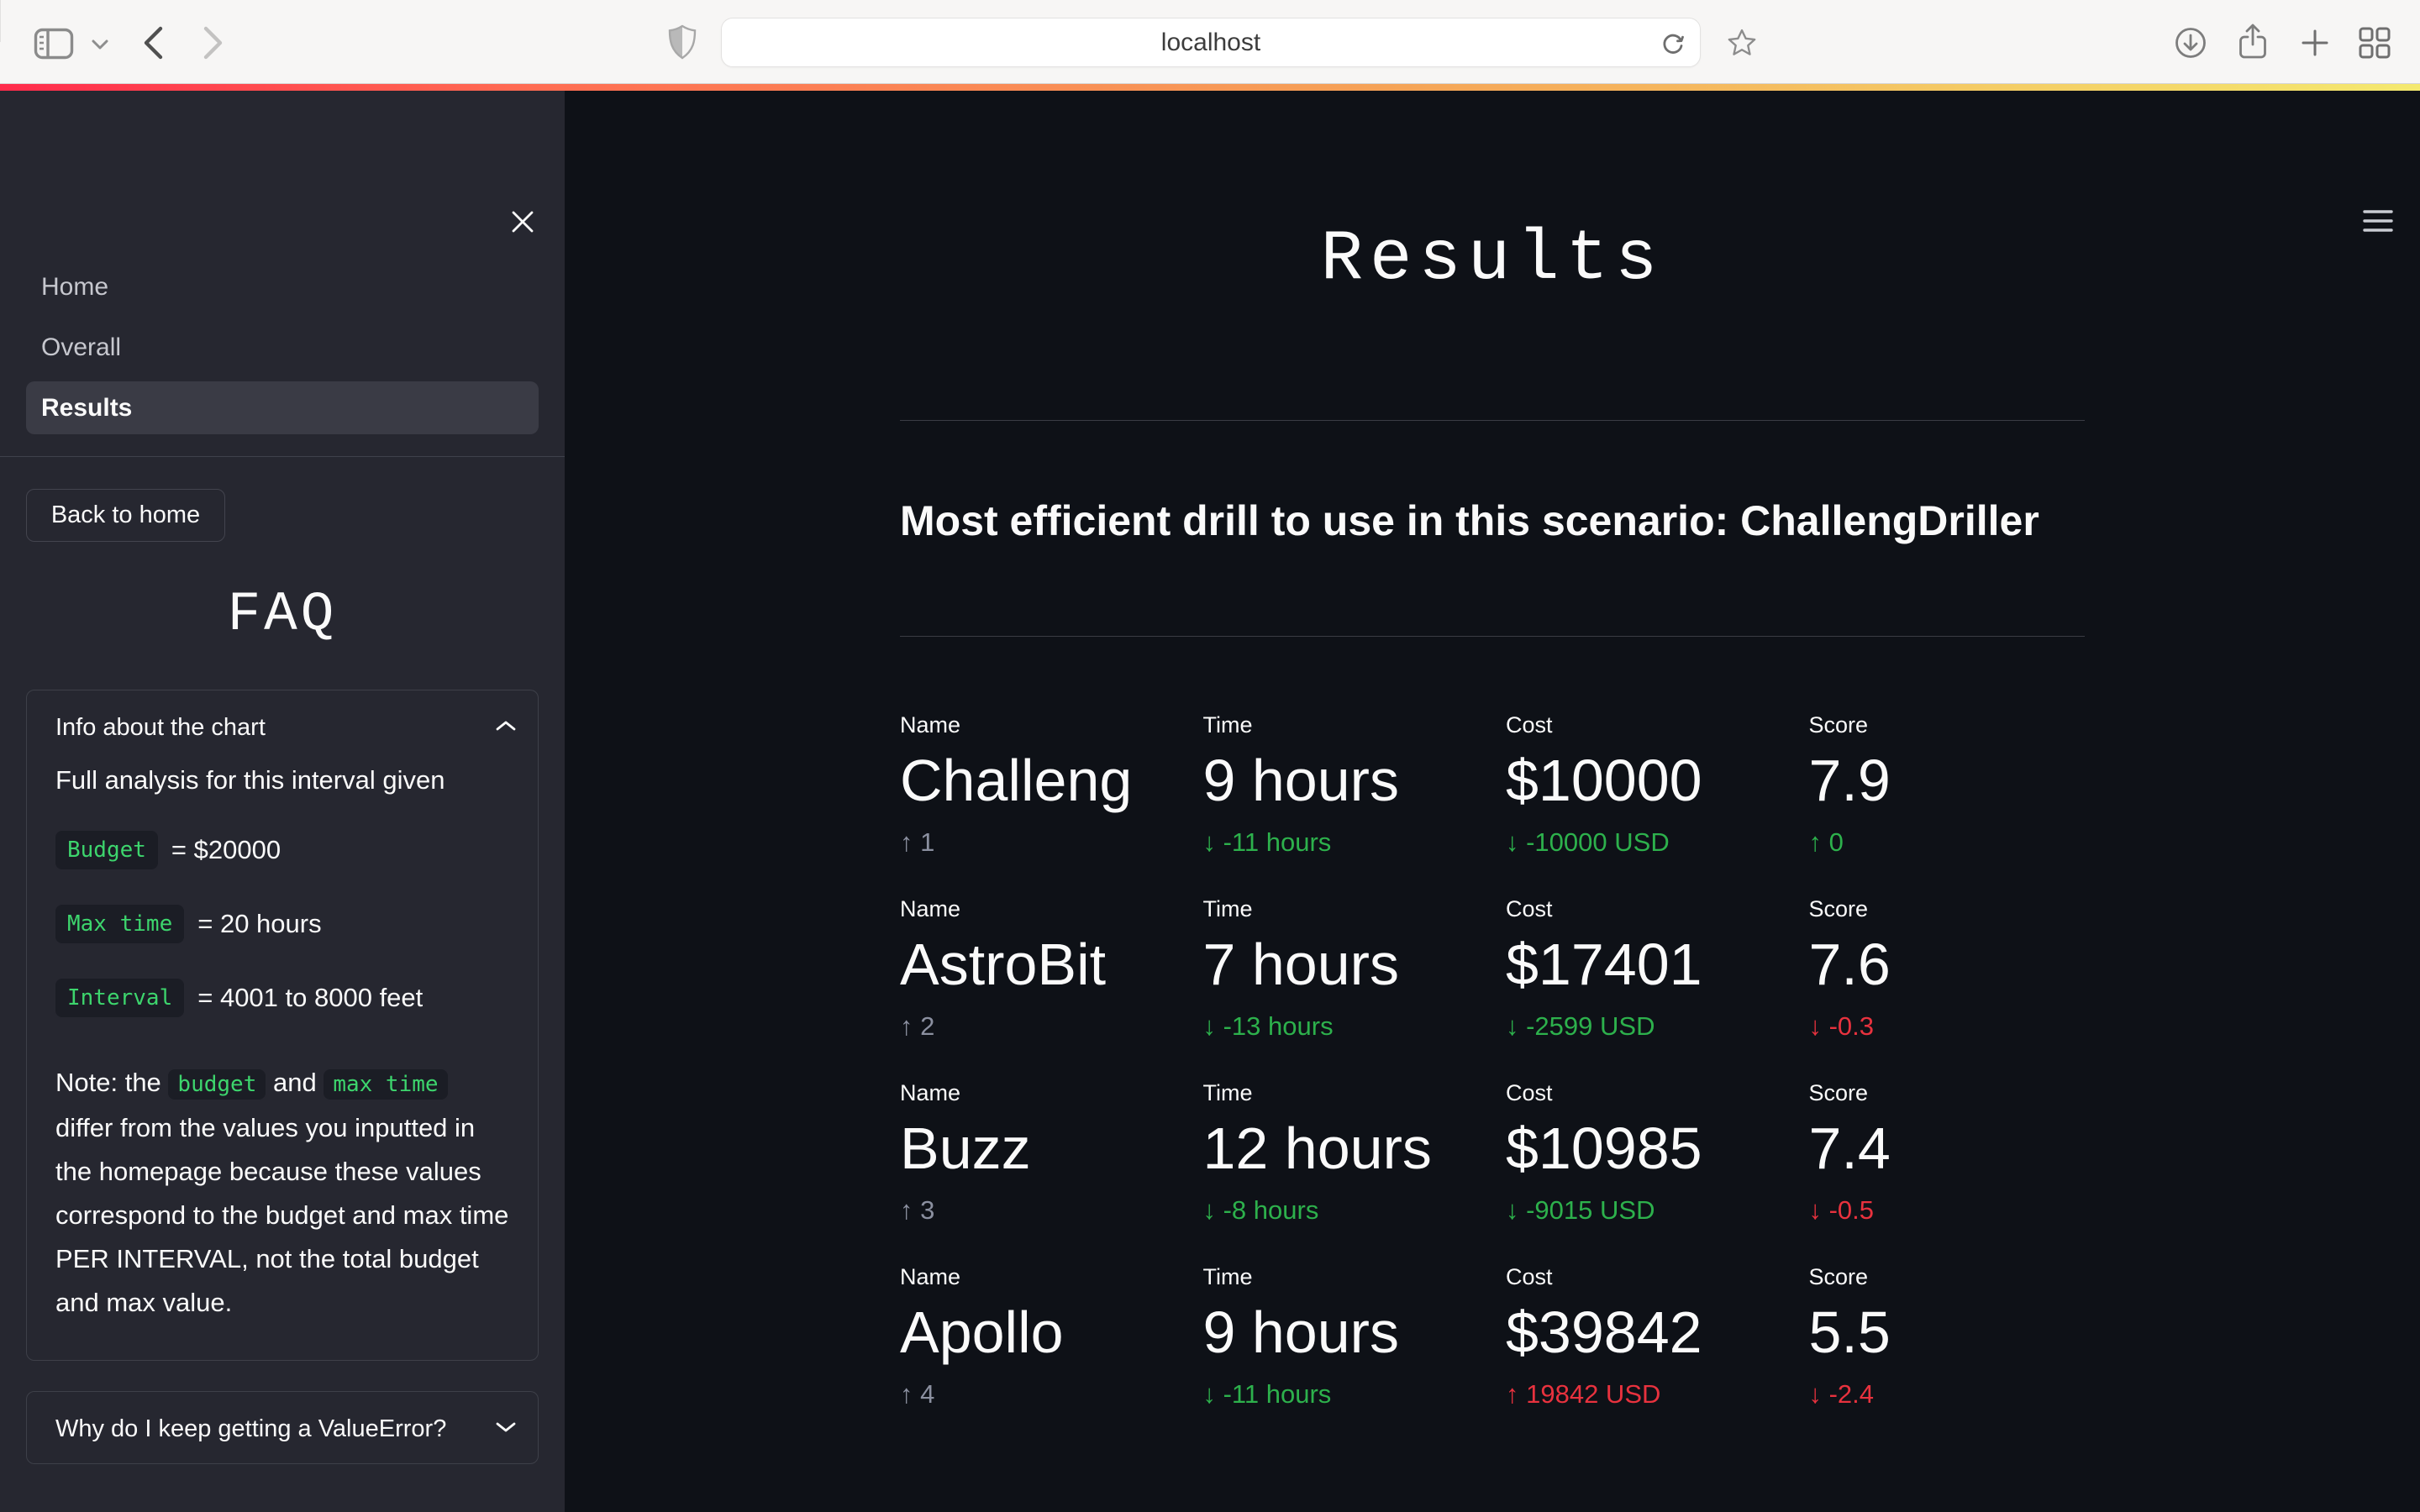 The height and width of the screenshot is (1512, 2420). Describe the element at coordinates (386, 1084) in the screenshot. I see `code-chip-max-time-inline: max time` at that location.